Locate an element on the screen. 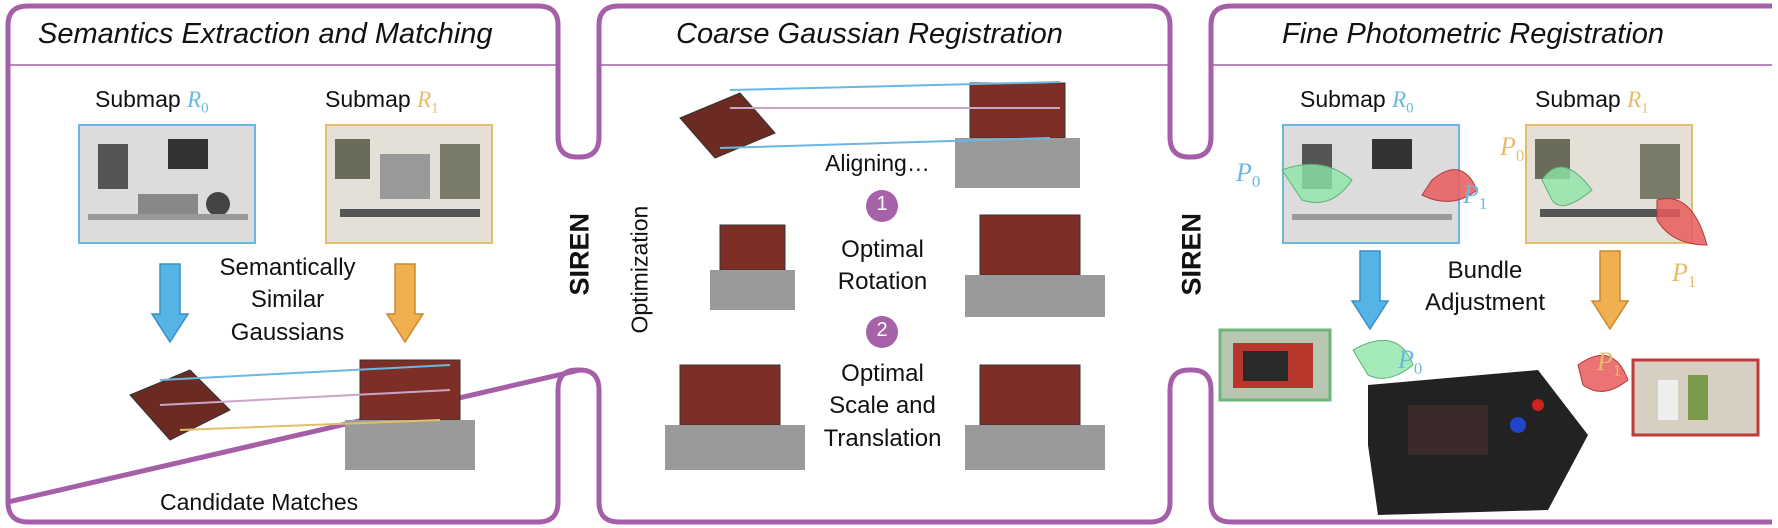  fine-result-scene is located at coordinates (1489, 421).